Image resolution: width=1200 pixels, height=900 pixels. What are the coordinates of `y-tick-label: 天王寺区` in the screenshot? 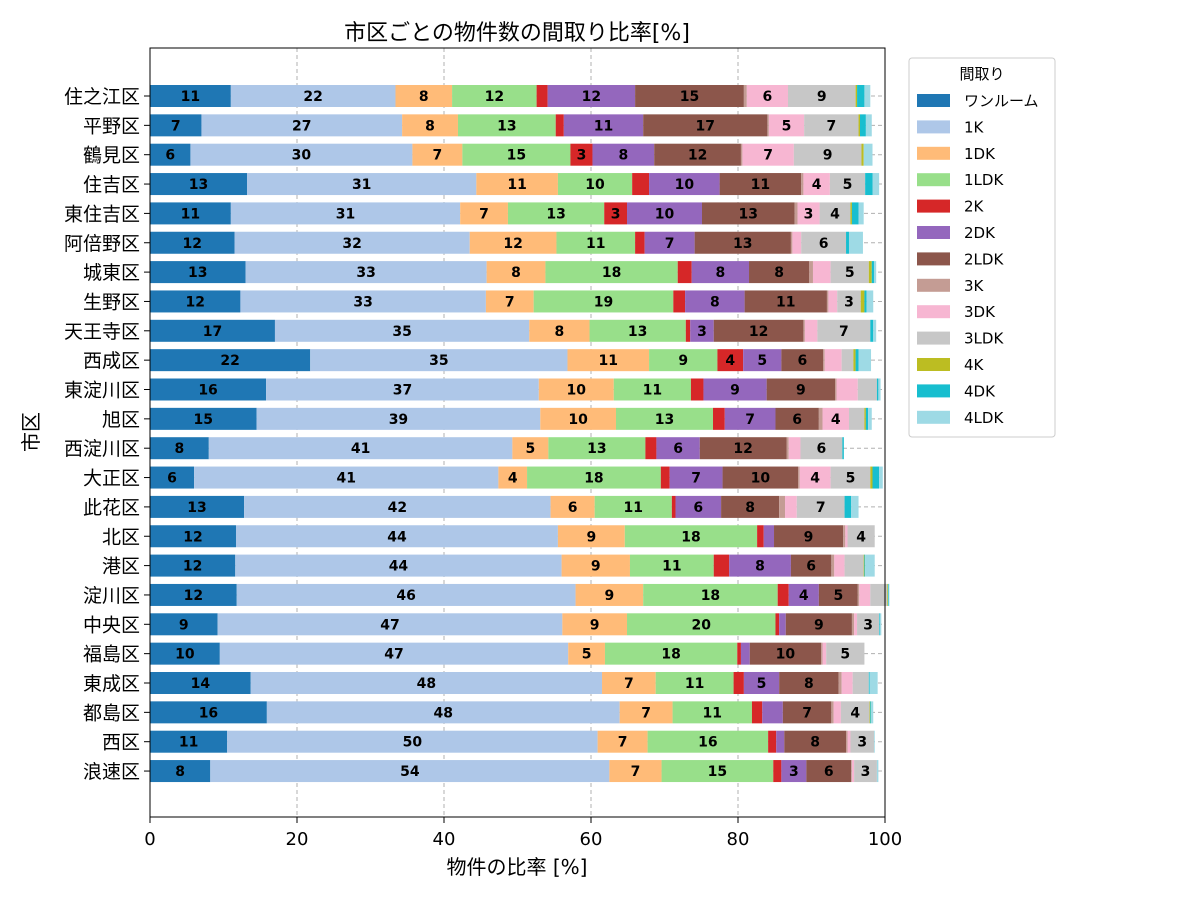 It's located at (102, 332).